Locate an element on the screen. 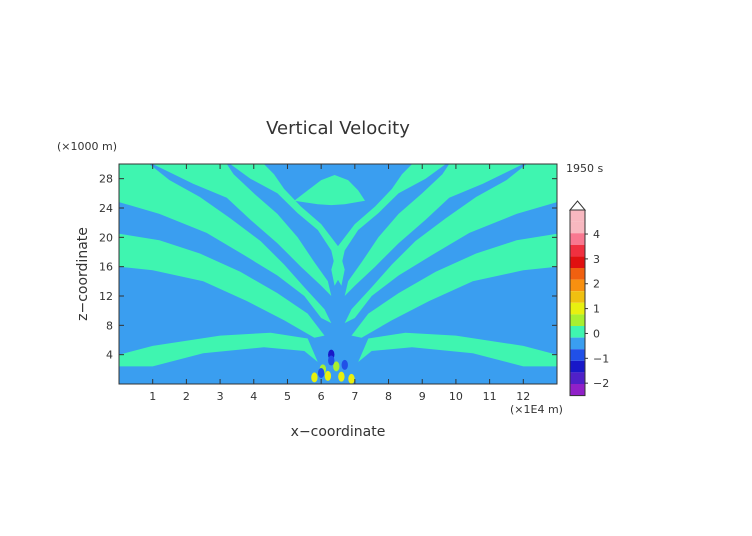 Image resolution: width=752 pixels, height=536 pixels. x-unit-label: (×1E4 m) is located at coordinates (536, 409).